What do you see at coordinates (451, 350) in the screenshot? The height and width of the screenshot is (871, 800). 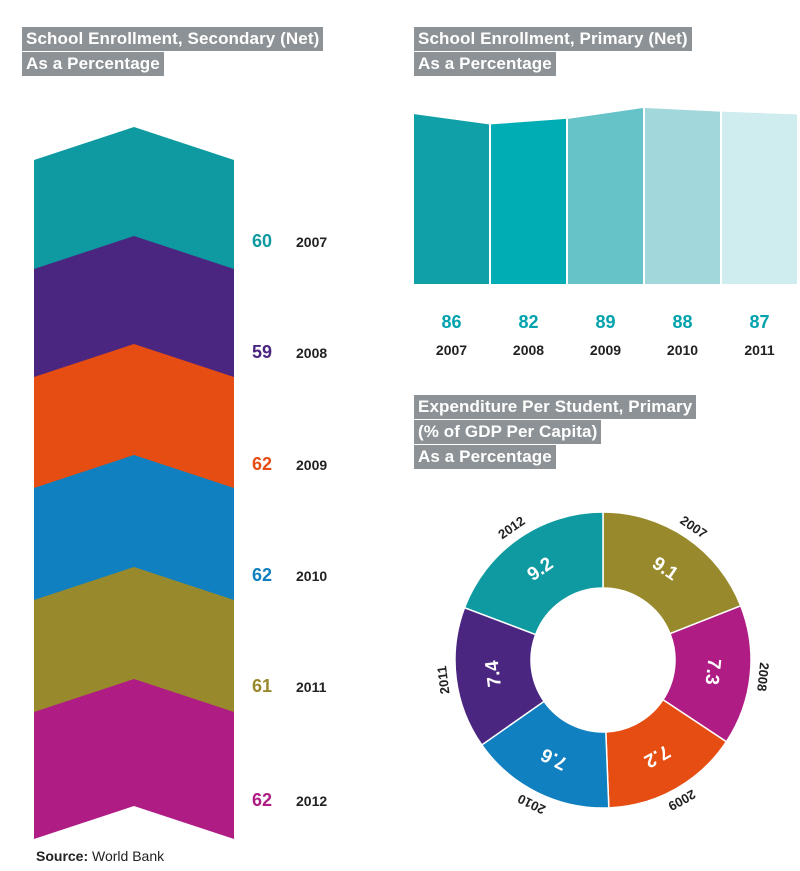 I see `primary-year-2007: 2007` at bounding box center [451, 350].